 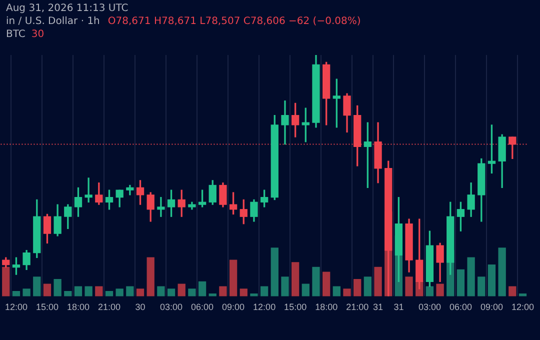 What do you see at coordinates (37, 34) in the screenshot?
I see `text: 30` at bounding box center [37, 34].